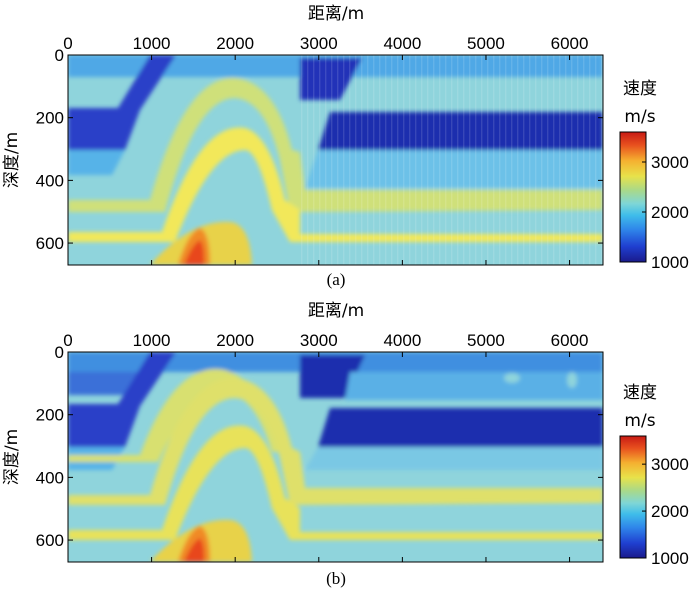 This screenshot has width=700, height=595. Describe the element at coordinates (460, 427) in the screenshot. I see `low-velocity-layer-right` at that location.